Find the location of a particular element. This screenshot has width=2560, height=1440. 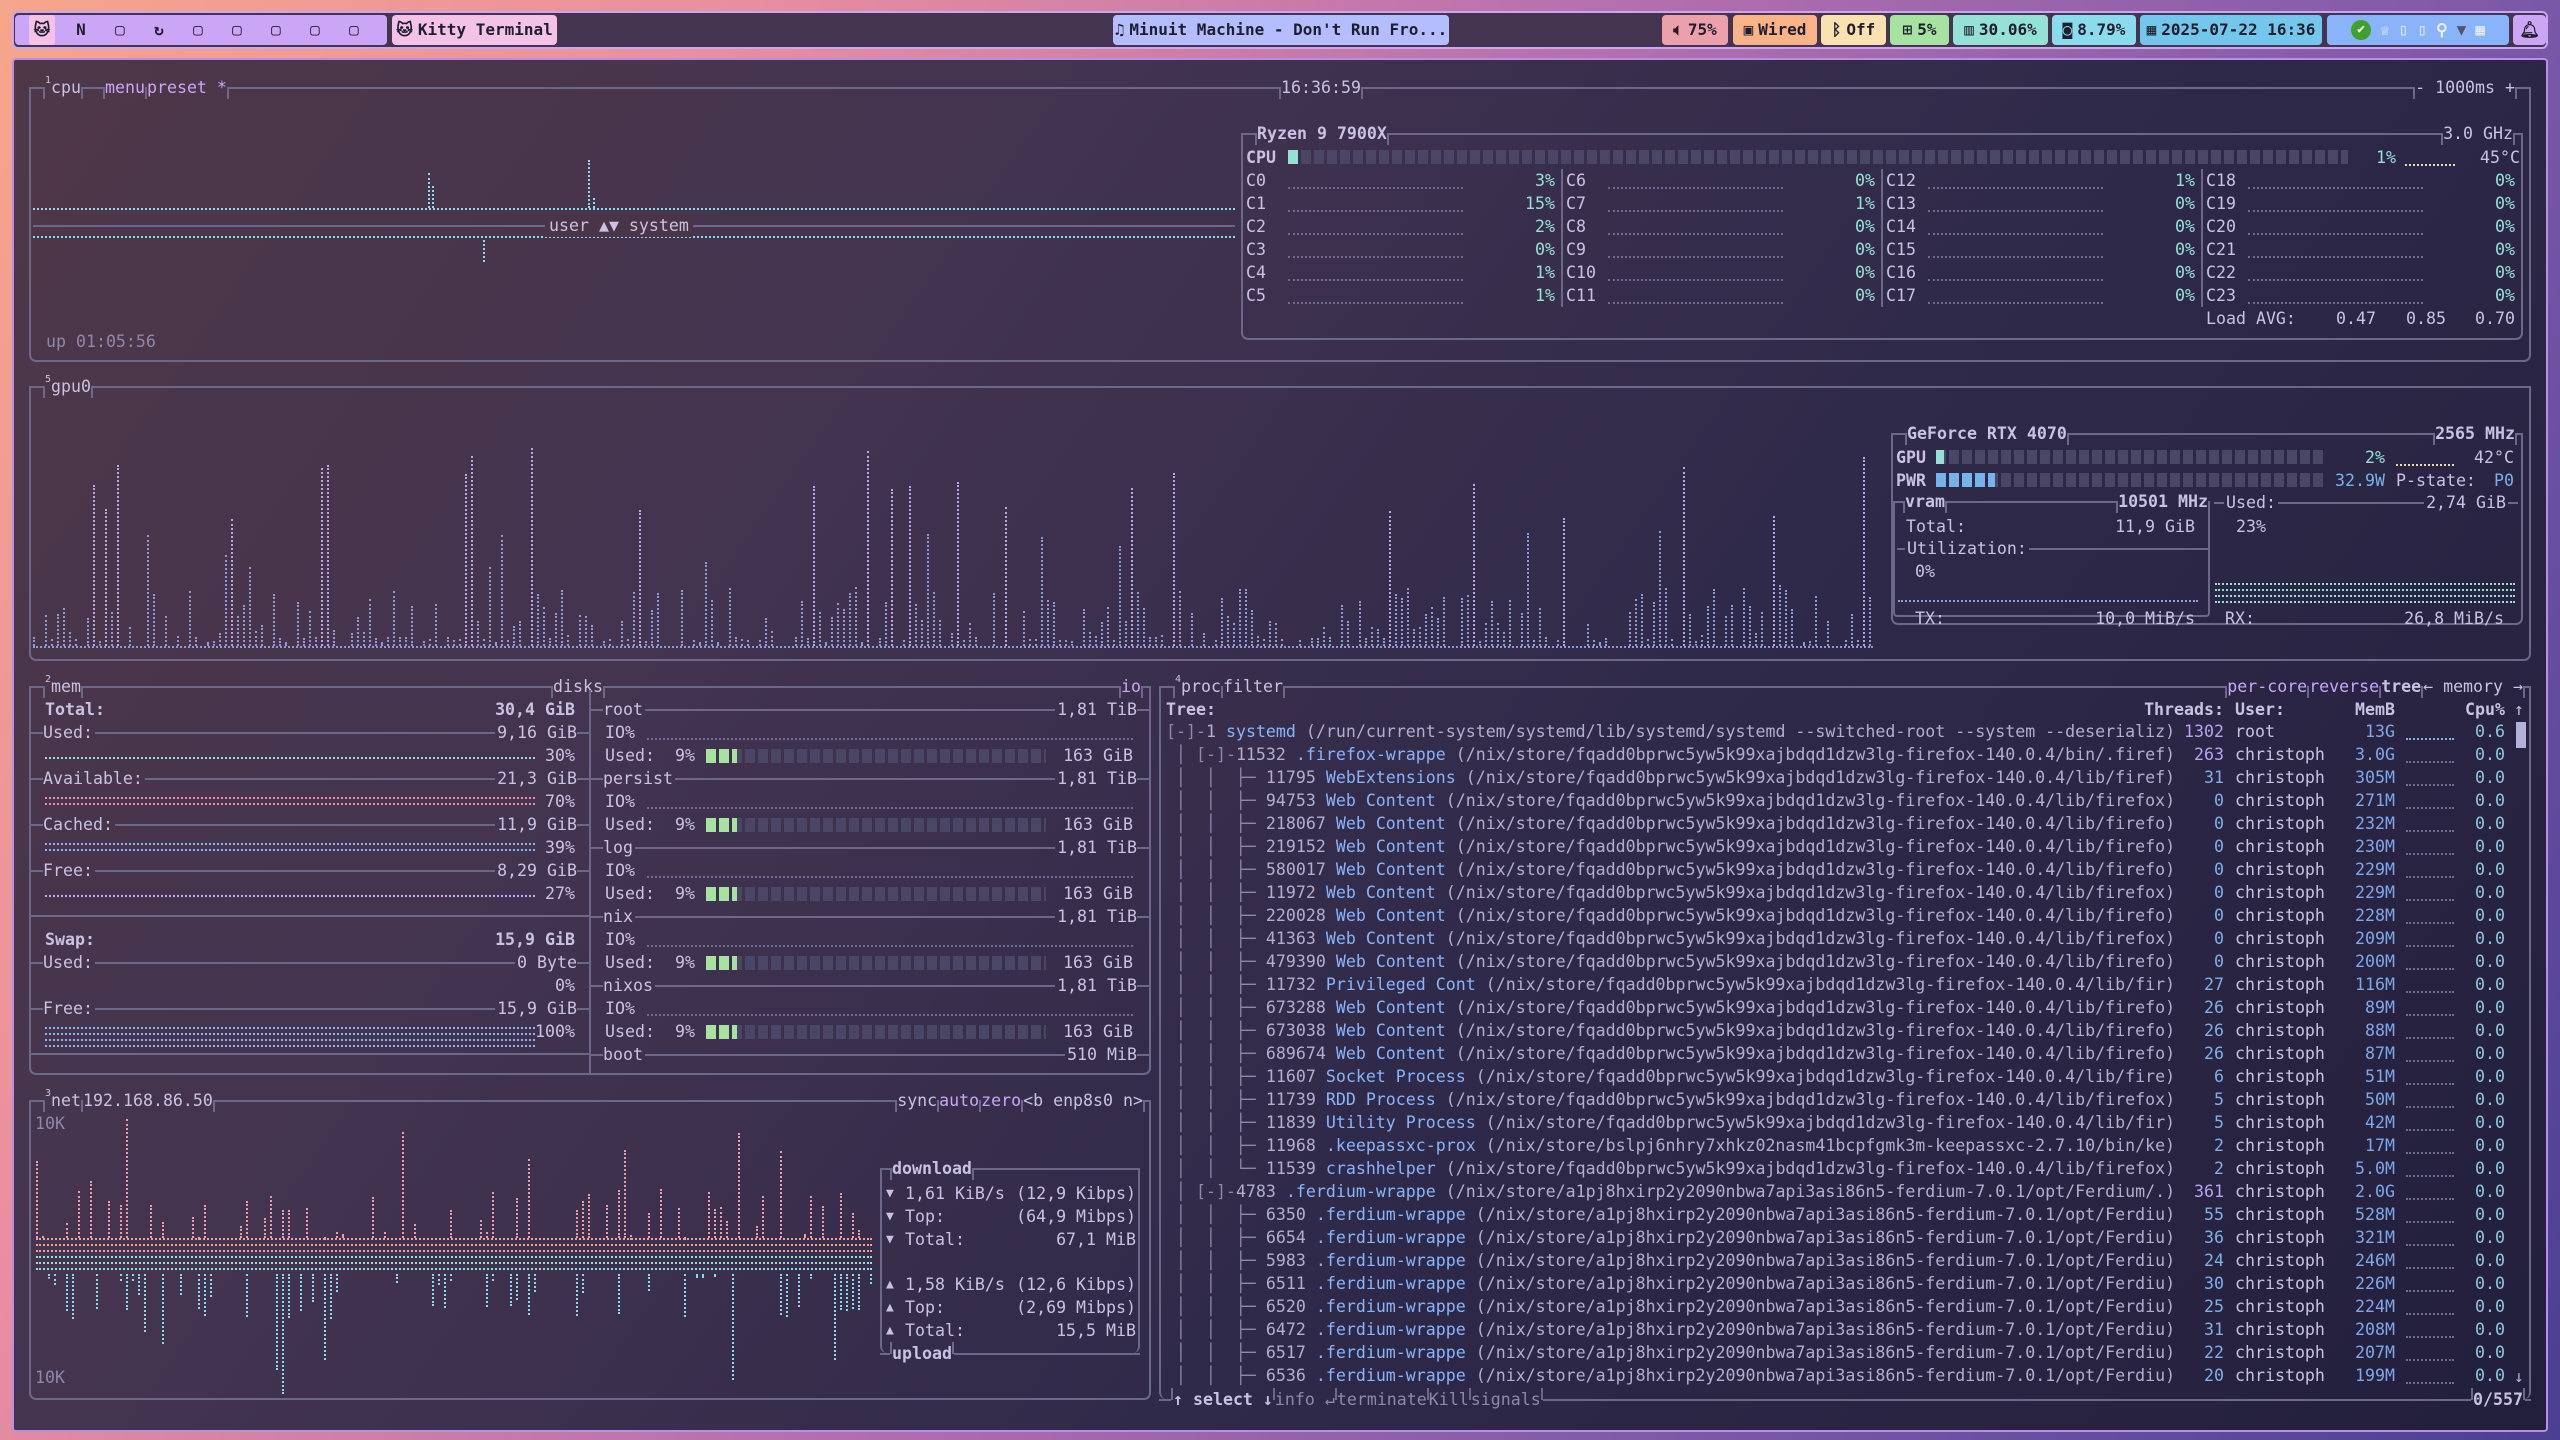

disk-name: nixos is located at coordinates (628, 985).